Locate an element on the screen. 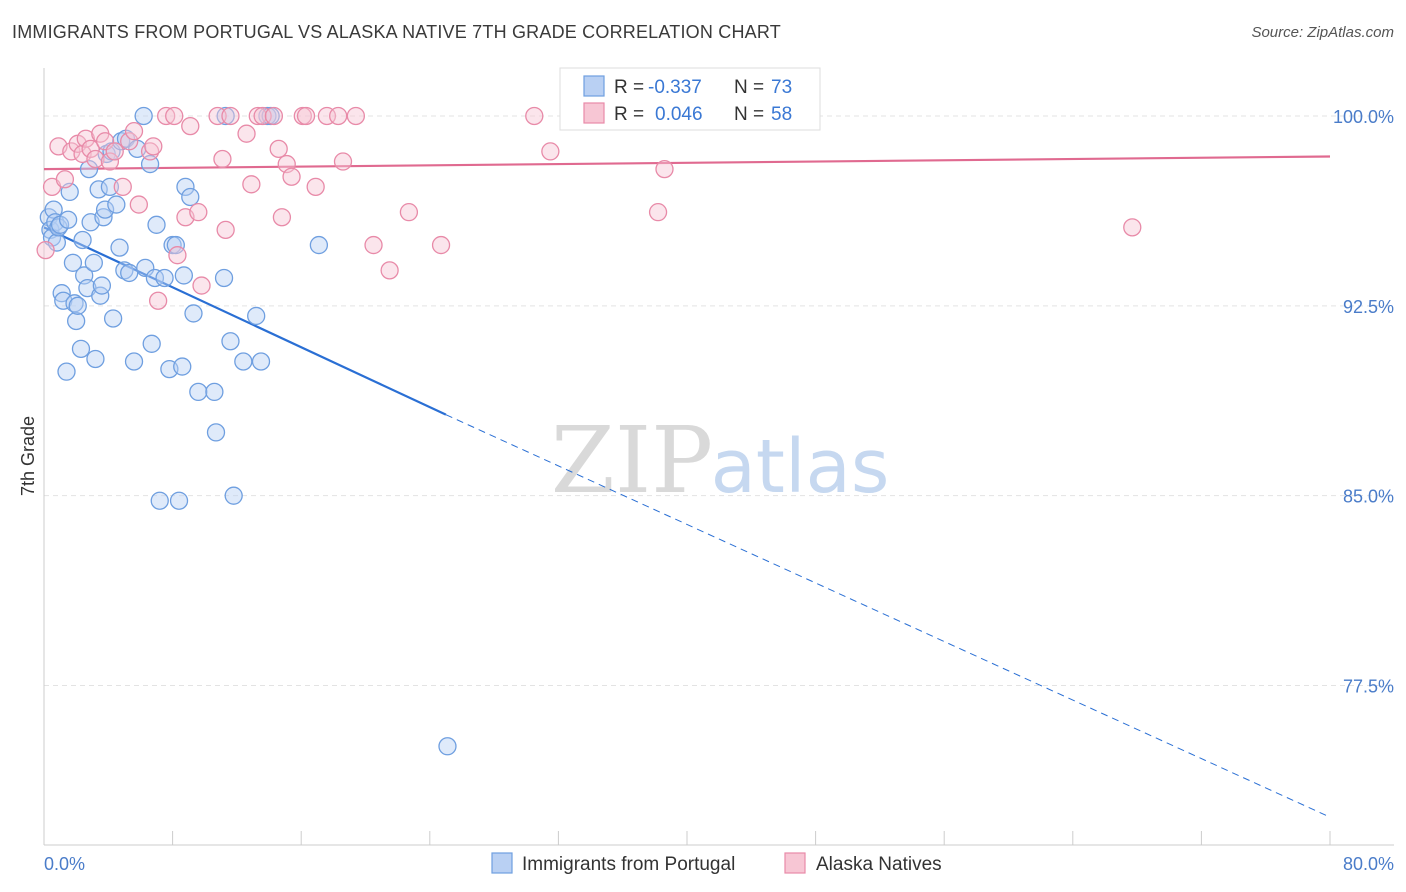 Image resolution: width=1406 pixels, height=892 pixels. legend-n-label-blue: N = is located at coordinates (749, 87).